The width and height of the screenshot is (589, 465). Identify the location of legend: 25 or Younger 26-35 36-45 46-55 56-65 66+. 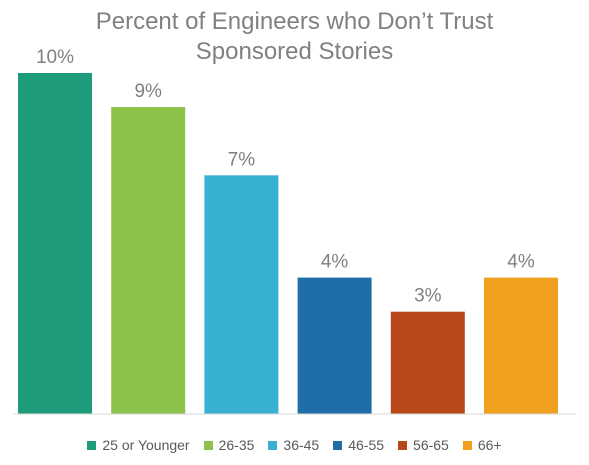
(294, 445).